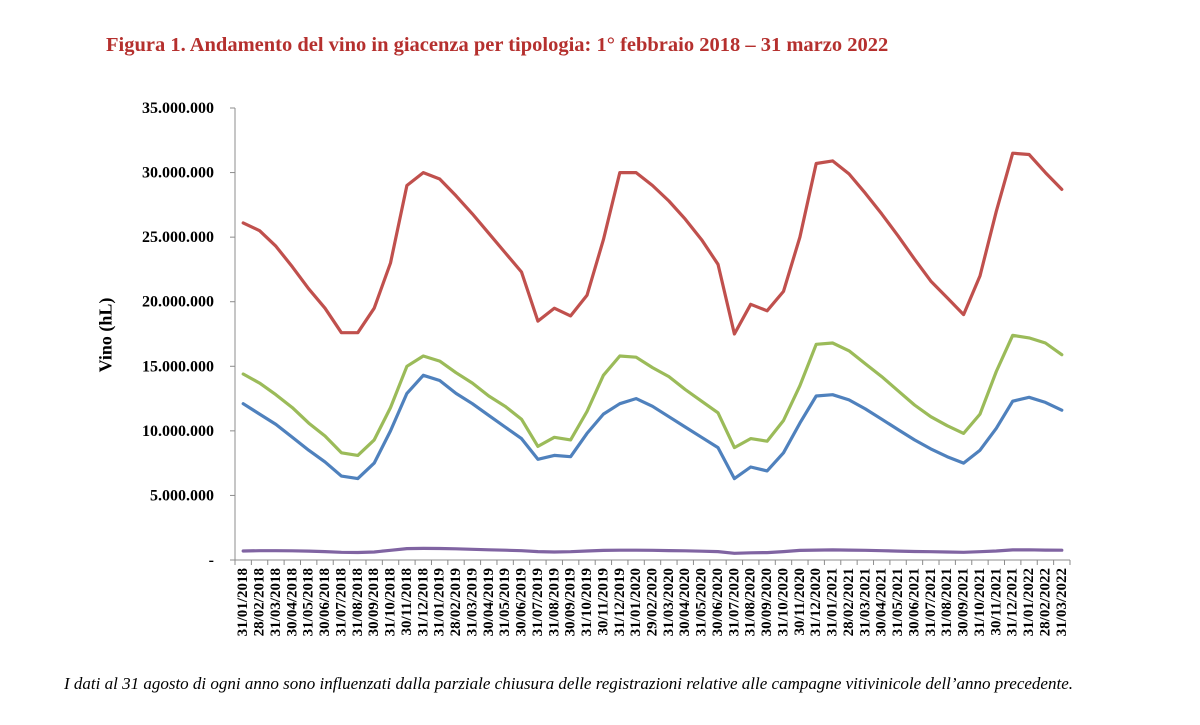 This screenshot has width=1200, height=725. Describe the element at coordinates (276, 602) in the screenshot. I see `x-tick-label: 31/03/2018` at that location.